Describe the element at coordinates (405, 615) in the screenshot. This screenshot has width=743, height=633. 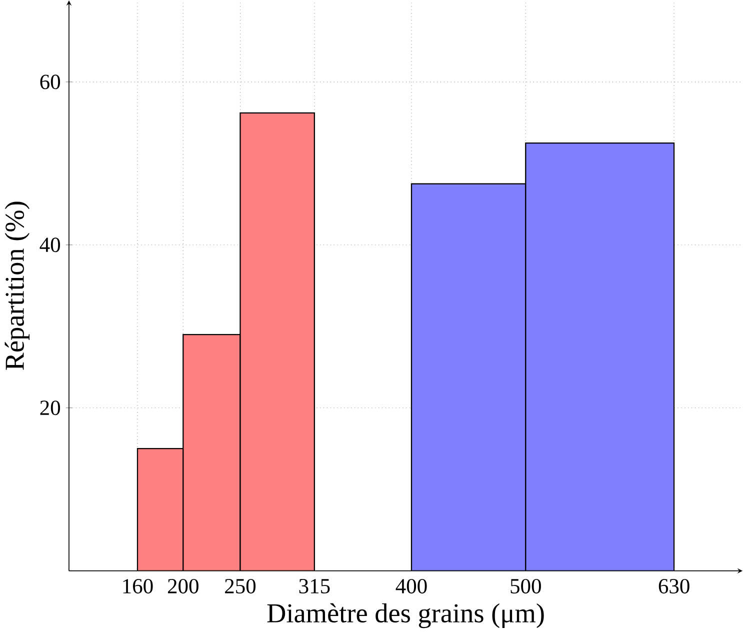
I see `x-axis-title: Diamètre des grains (μm)` at that location.